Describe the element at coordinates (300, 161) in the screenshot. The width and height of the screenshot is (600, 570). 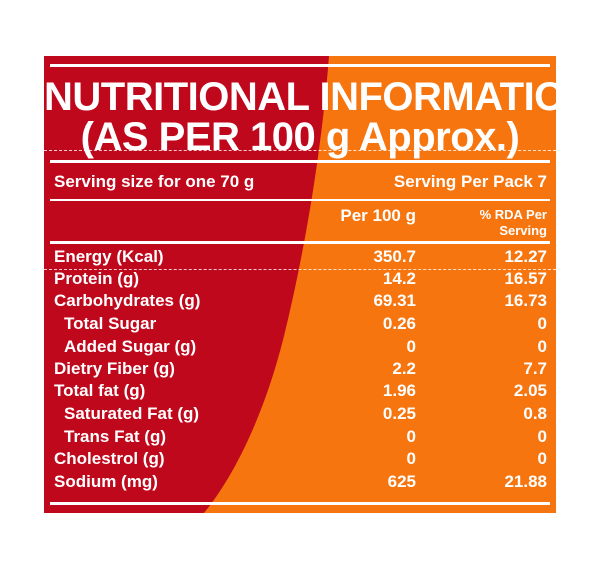
I see `title-divider-line` at that location.